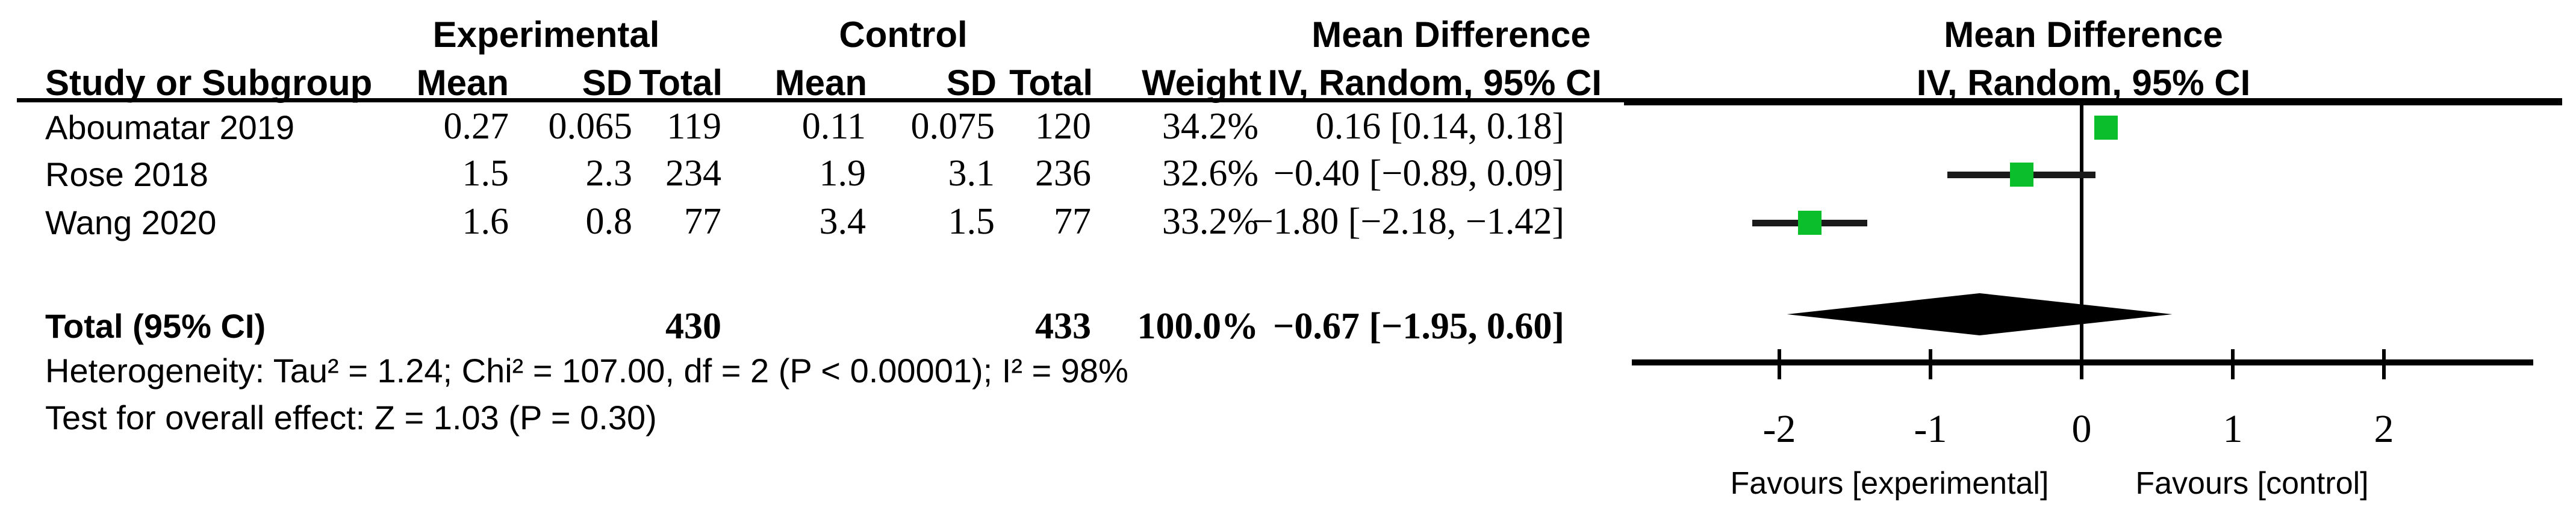 Image resolution: width=2576 pixels, height=522 pixels. What do you see at coordinates (1051, 83) in the screenshot?
I see `col-header-total-control: Total` at bounding box center [1051, 83].